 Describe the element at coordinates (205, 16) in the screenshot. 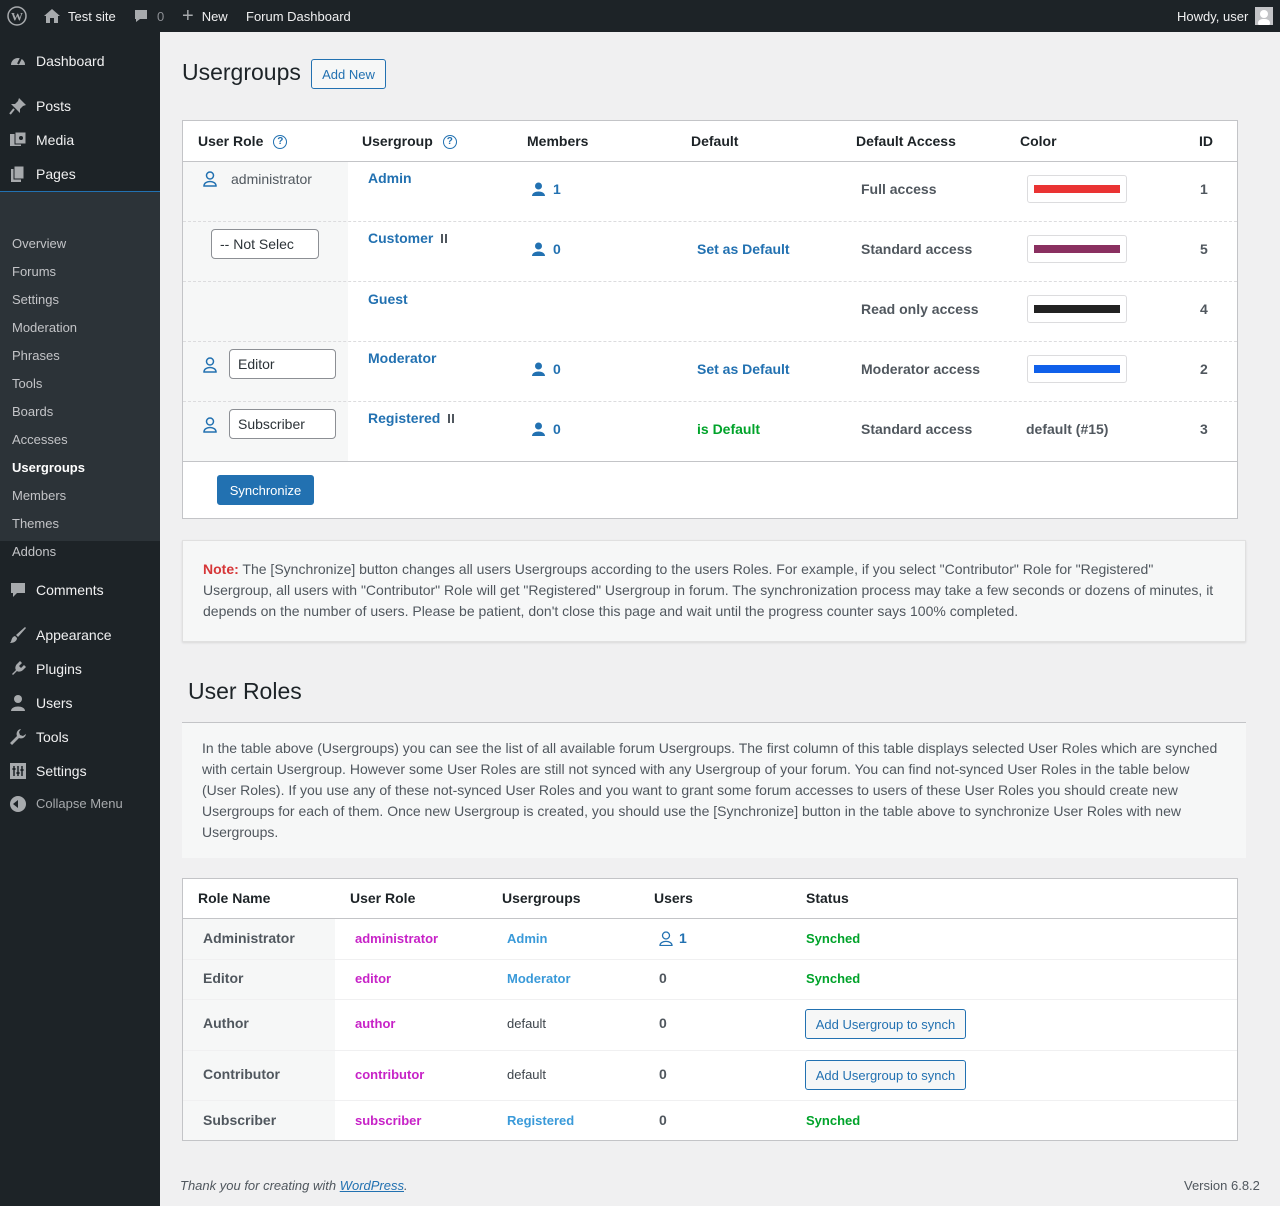

I see `new-content-link: + New` at that location.